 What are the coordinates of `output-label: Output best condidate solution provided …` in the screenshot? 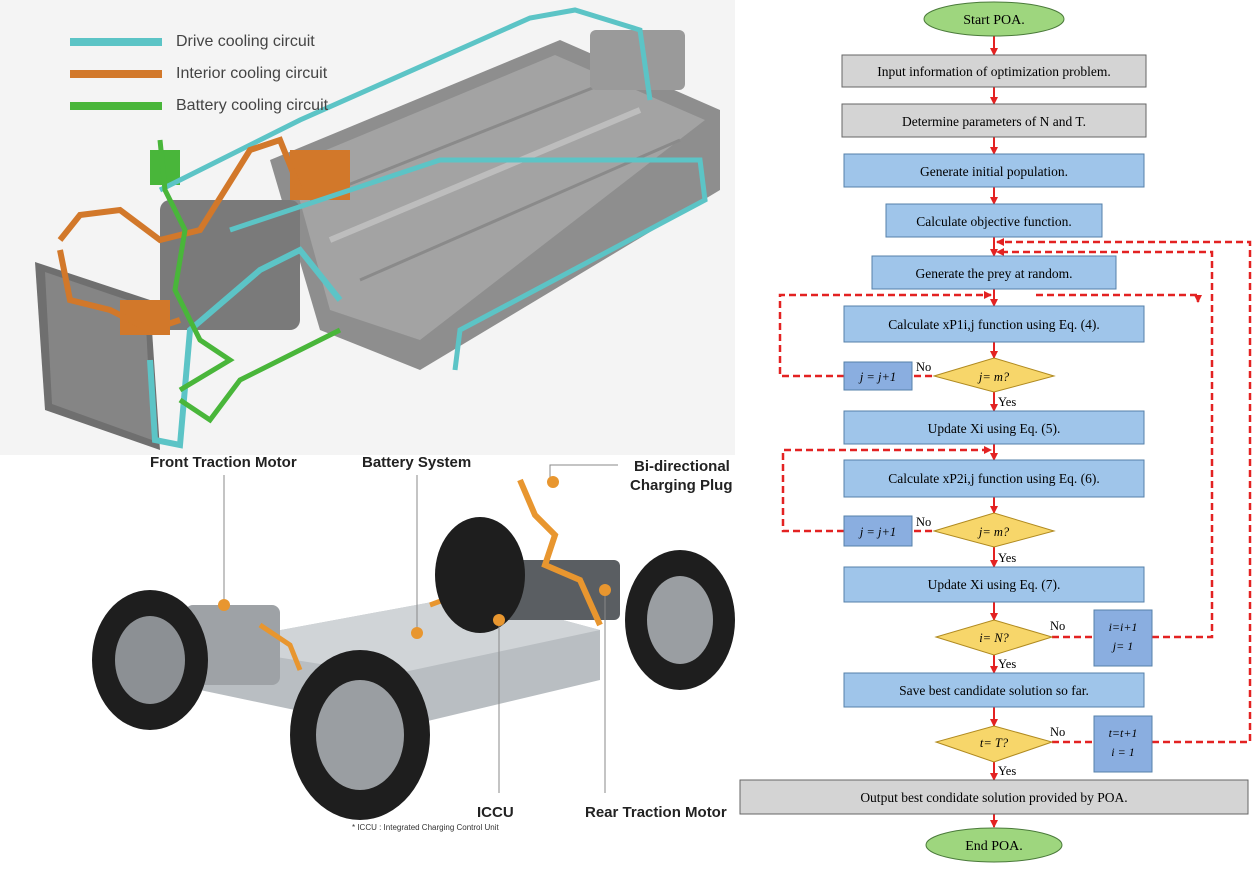 It's located at (993, 797).